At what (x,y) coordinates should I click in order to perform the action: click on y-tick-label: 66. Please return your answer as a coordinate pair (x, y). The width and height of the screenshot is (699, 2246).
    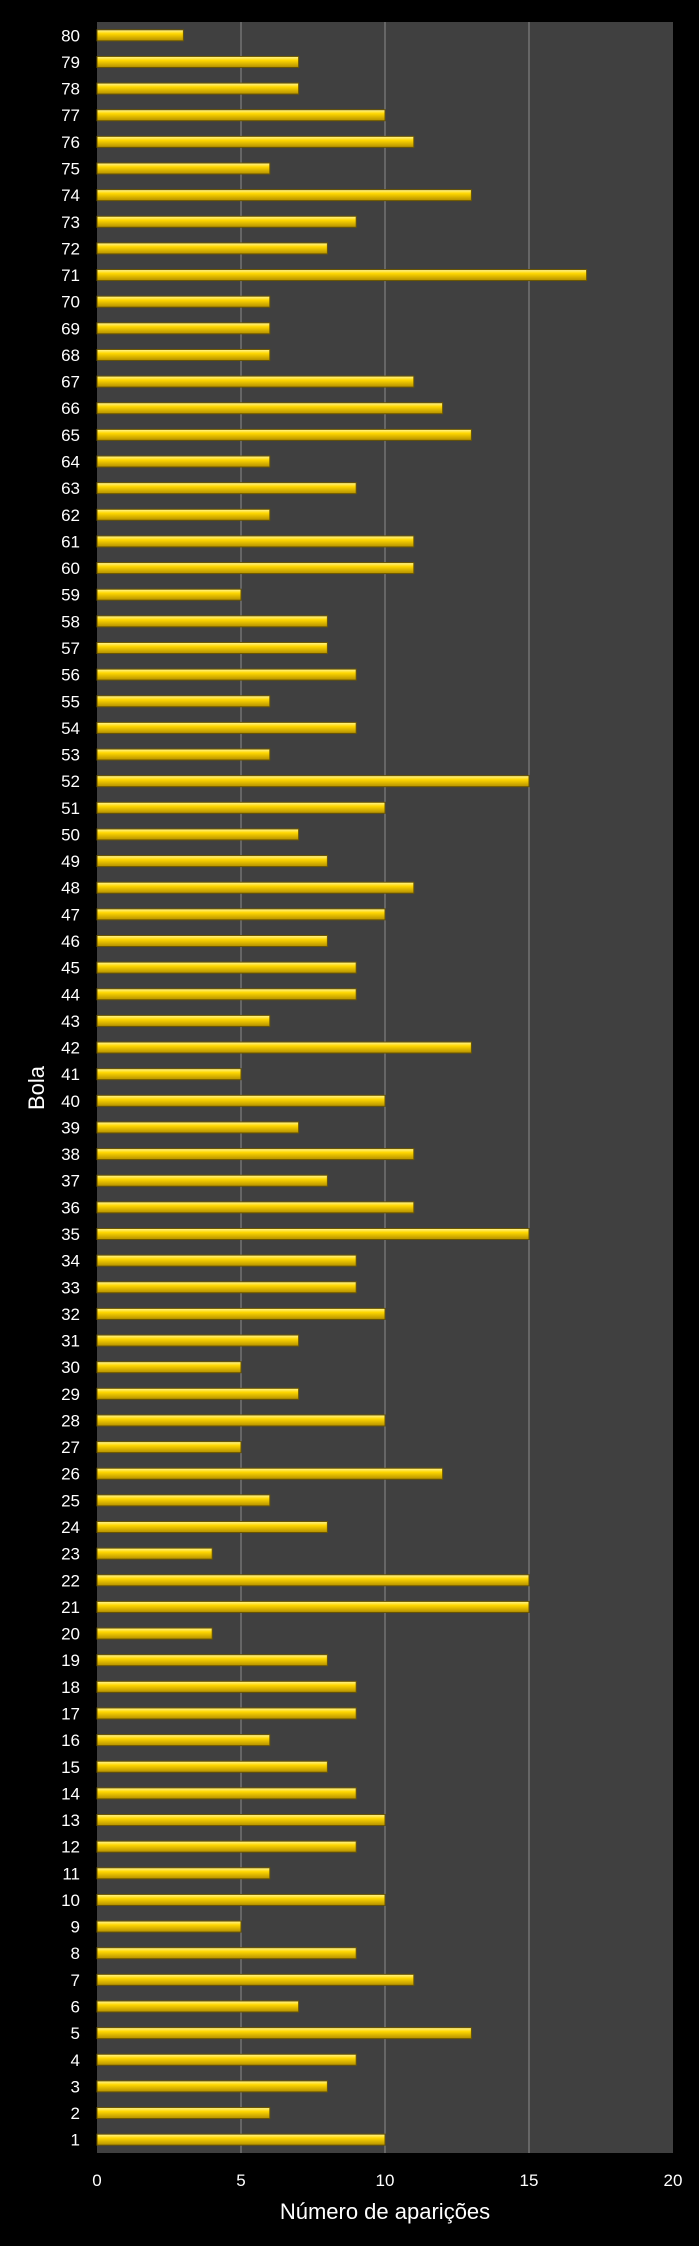
    Looking at the image, I should click on (70, 408).